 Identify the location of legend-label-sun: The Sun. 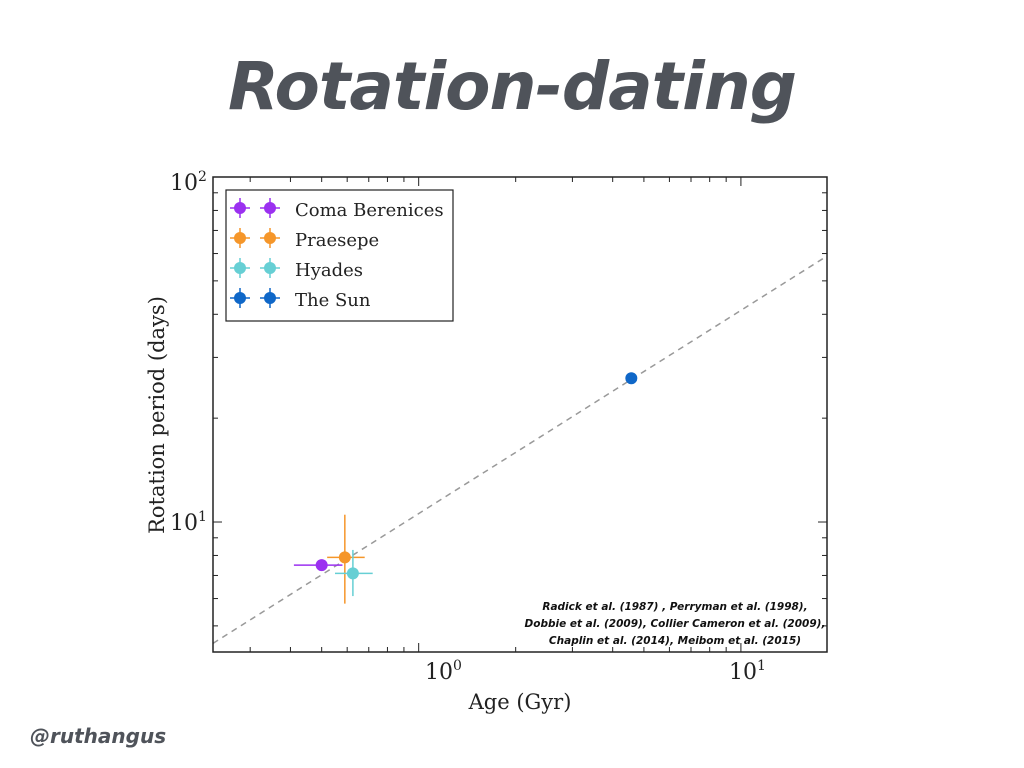
(333, 300).